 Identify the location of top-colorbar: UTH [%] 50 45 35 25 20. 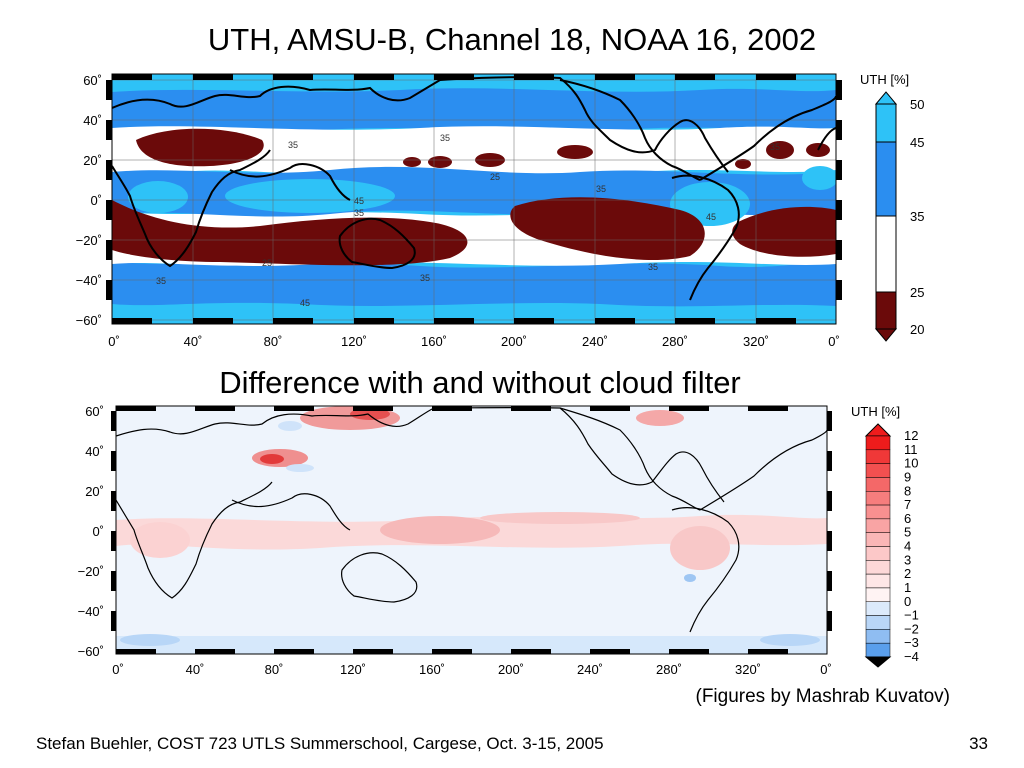
(892, 207).